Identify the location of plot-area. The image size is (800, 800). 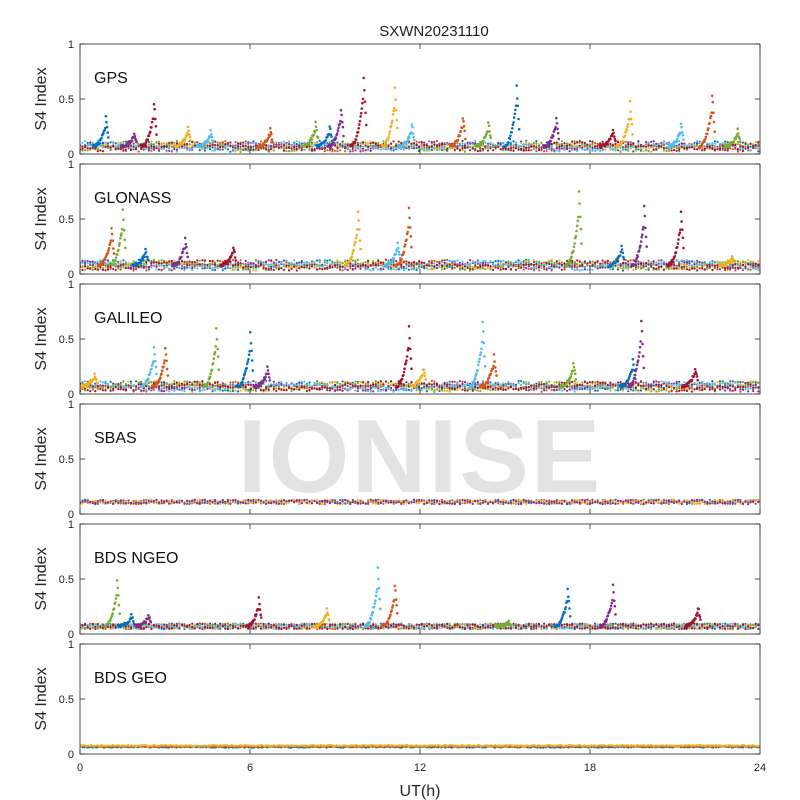
(420, 219).